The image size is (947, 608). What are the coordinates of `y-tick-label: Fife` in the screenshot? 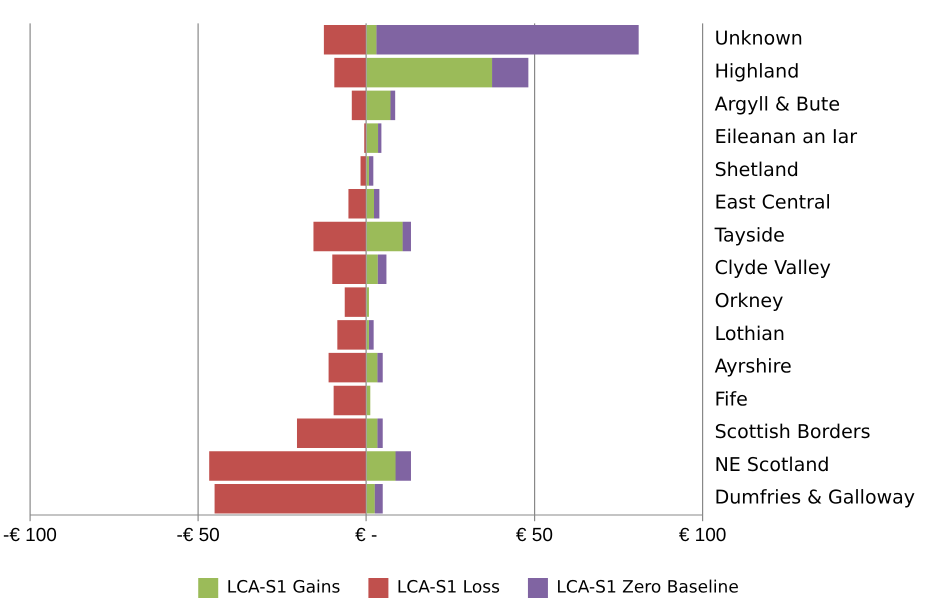 It's located at (731, 399).